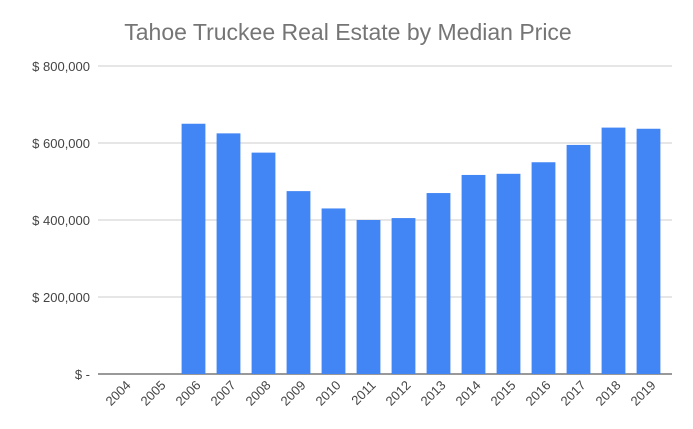  Describe the element at coordinates (438, 283) in the screenshot. I see `bar-2013` at that location.